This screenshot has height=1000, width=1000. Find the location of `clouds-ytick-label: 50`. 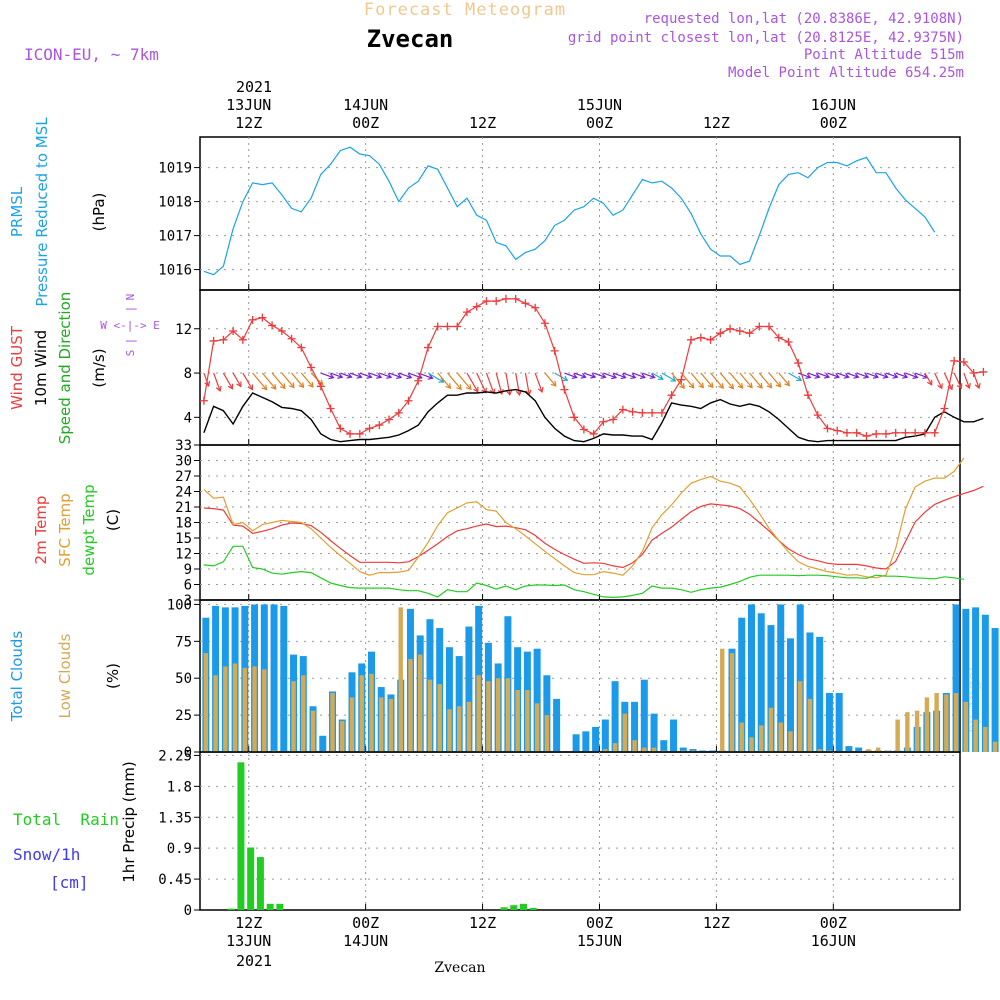

clouds-ytick-label: 50 is located at coordinates (183, 679).